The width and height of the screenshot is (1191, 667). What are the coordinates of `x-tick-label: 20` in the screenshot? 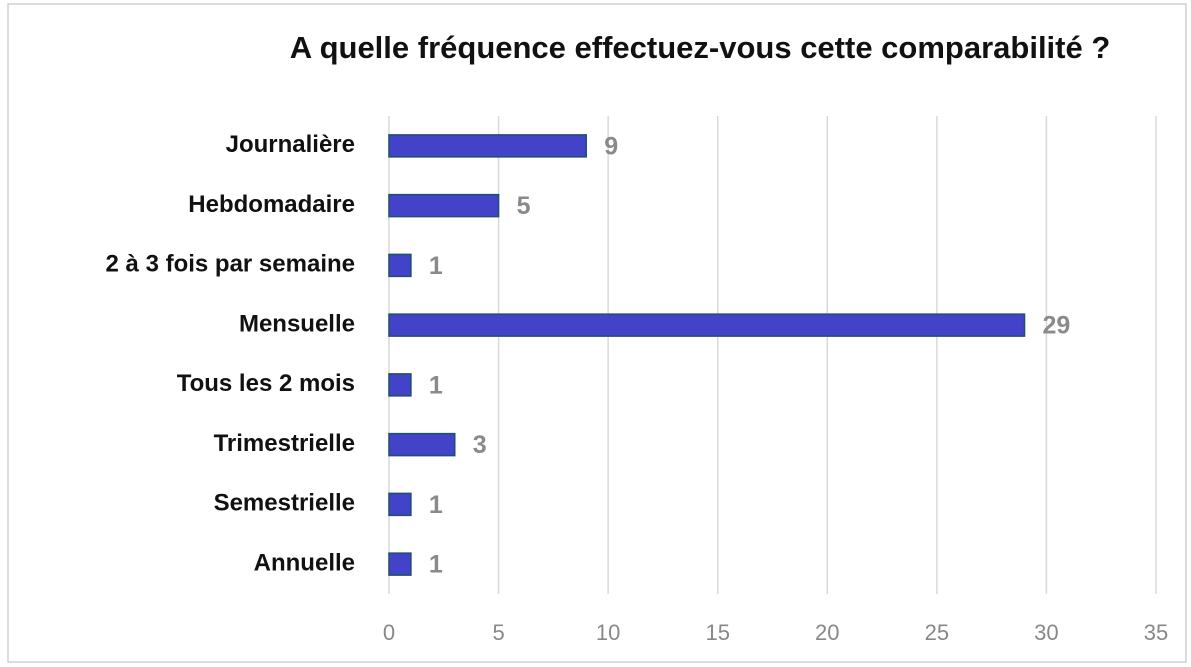 It's located at (827, 632).